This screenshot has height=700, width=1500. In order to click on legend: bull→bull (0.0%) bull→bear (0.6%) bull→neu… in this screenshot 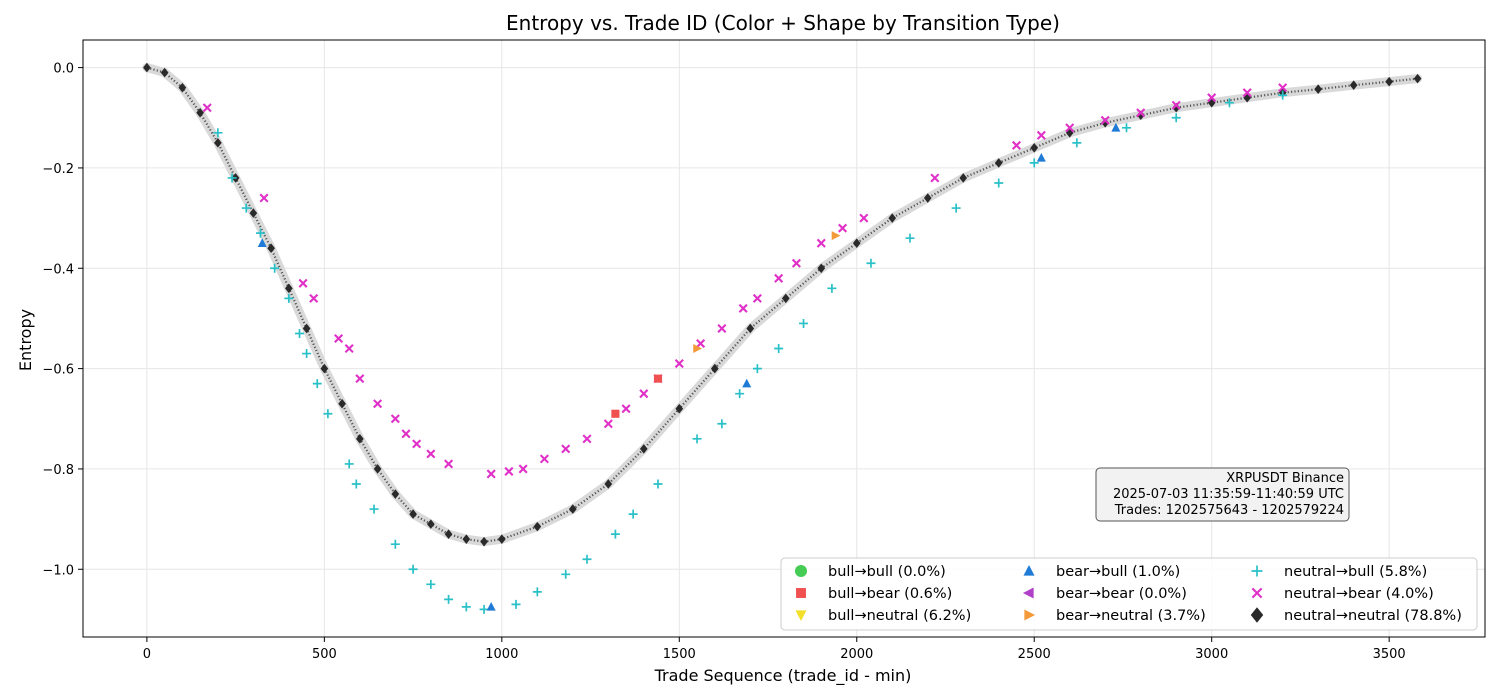, I will do `click(1129, 594)`.